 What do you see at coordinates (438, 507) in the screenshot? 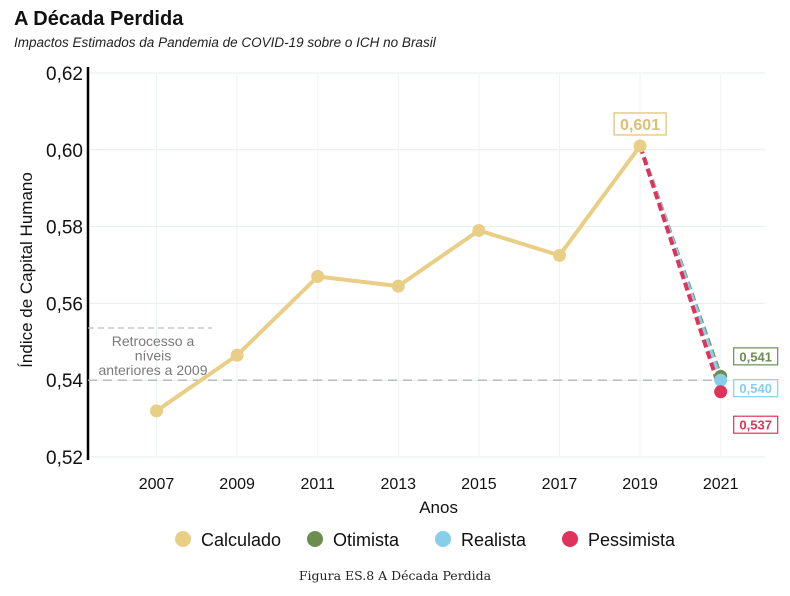
I see `x-axis-title: Anos` at bounding box center [438, 507].